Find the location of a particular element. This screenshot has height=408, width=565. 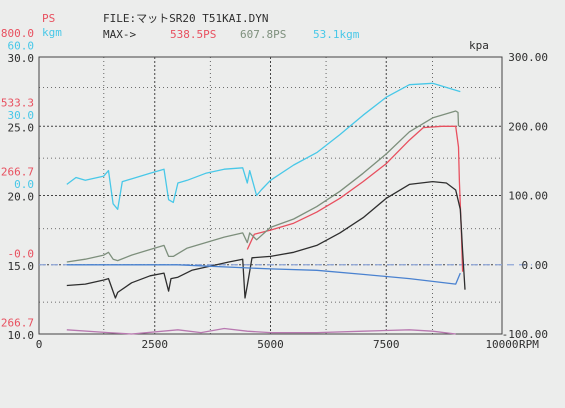

x-tick-label: 10000 is located at coordinates (501, 344).